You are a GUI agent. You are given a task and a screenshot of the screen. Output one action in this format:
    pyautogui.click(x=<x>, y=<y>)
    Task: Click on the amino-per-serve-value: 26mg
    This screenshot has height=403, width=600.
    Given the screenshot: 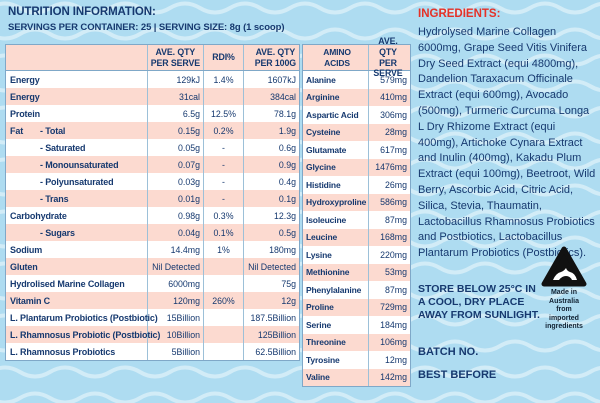 What is the action you would take?
    pyautogui.click(x=395, y=184)
    